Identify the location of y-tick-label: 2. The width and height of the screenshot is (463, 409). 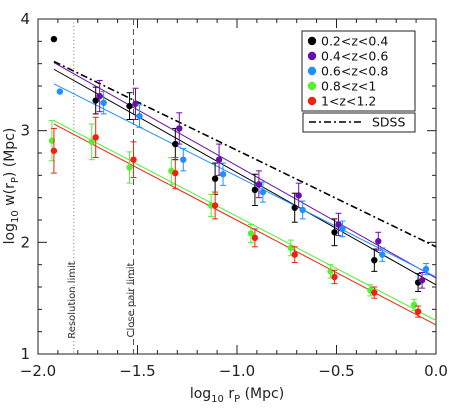
(25, 242).